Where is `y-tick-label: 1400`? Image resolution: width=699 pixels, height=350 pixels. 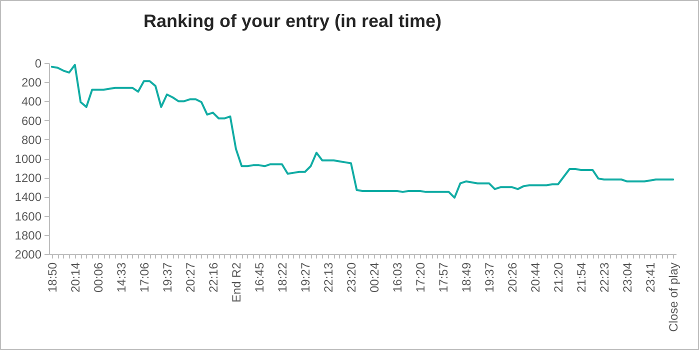 y-tick-label: 1400 is located at coordinates (28, 197).